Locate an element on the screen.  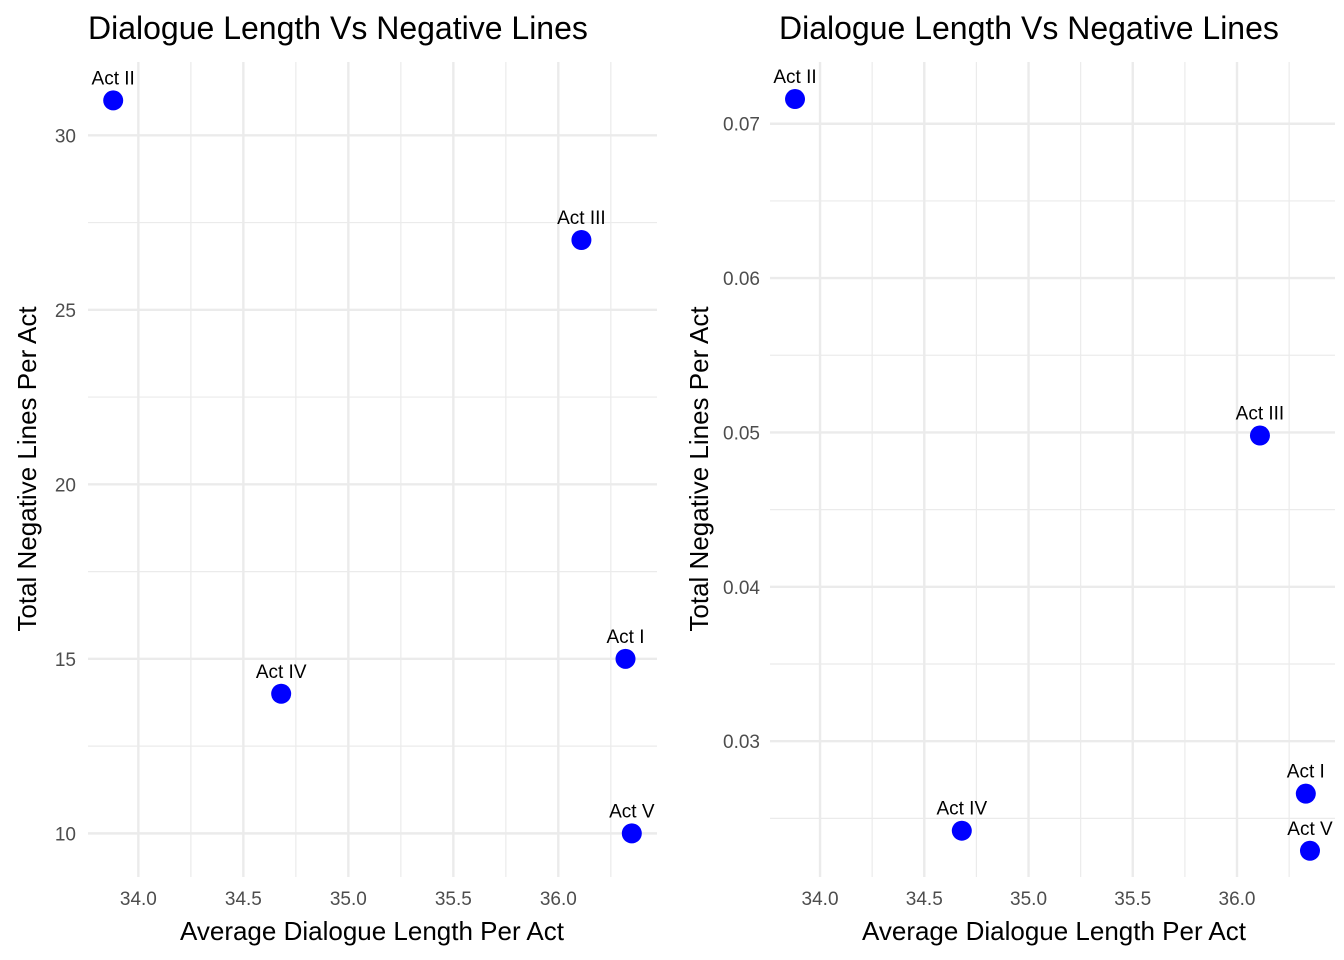
y-tick-label: 20 is located at coordinates (65, 485).